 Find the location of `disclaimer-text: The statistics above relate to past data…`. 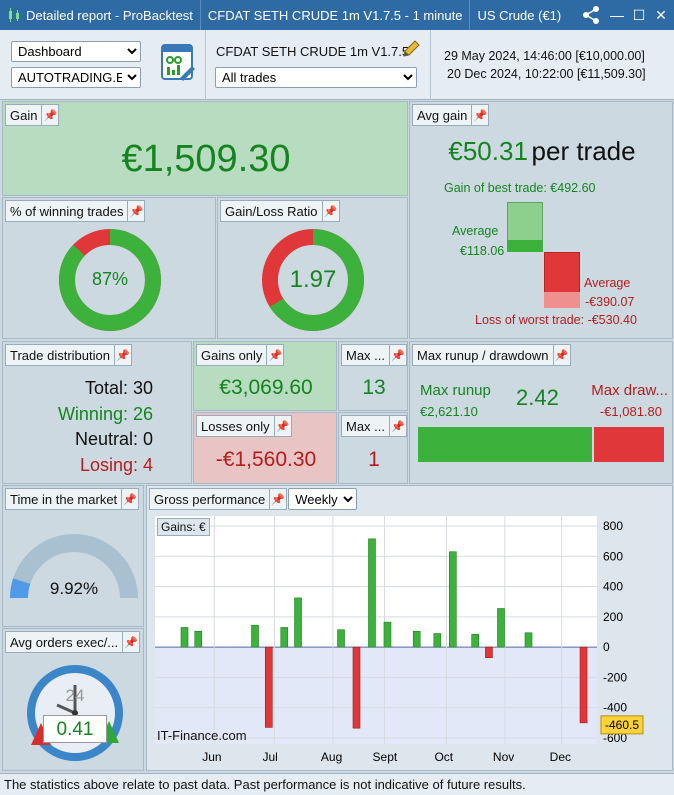

disclaimer-text: The statistics above relate to past data… is located at coordinates (265, 784).